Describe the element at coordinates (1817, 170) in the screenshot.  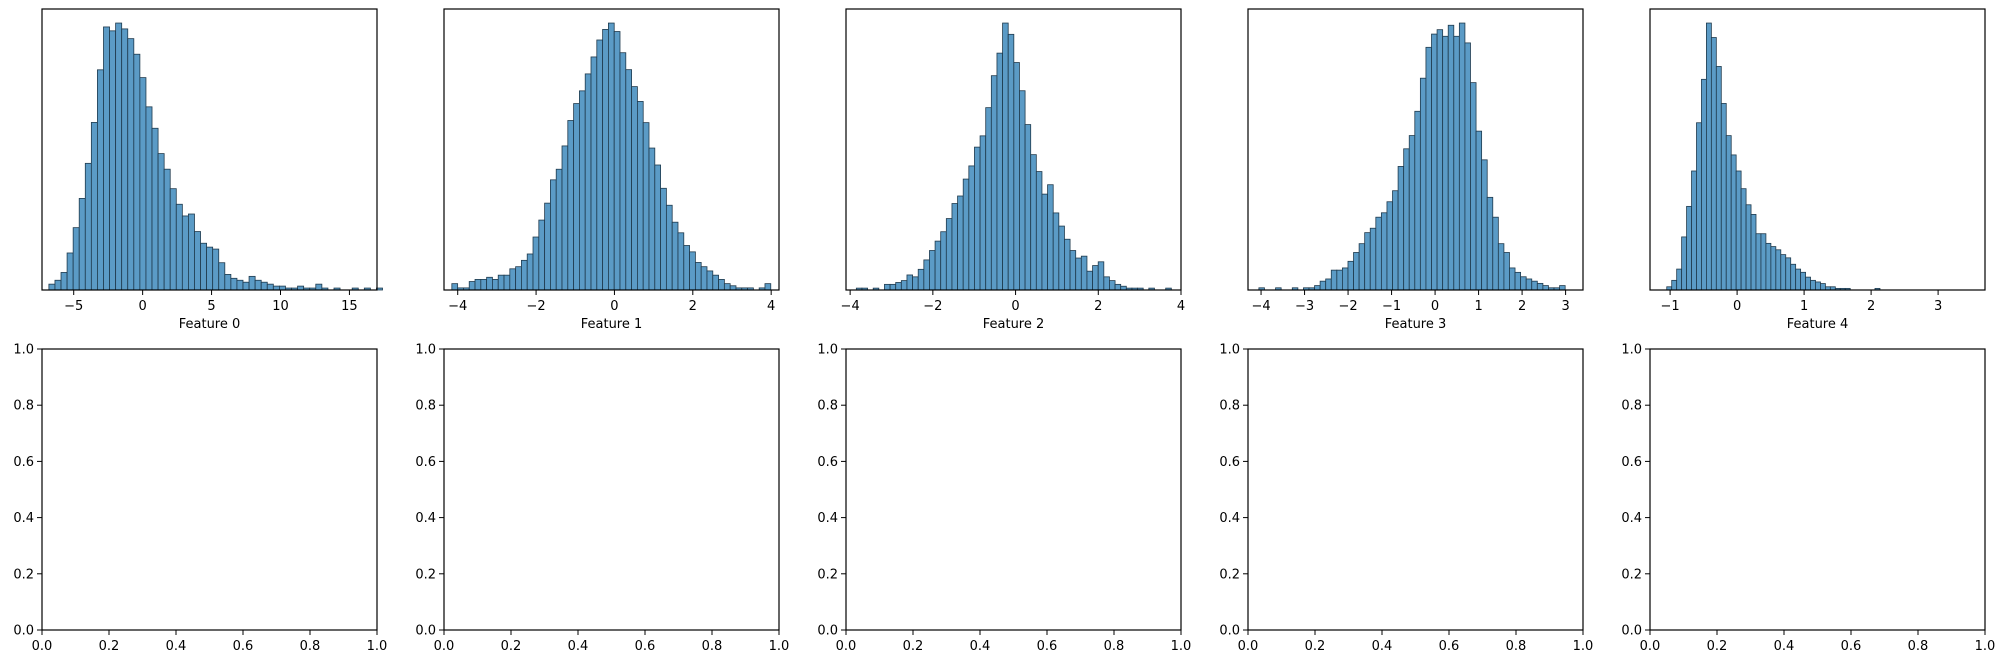
I see `subplot-4: −1 0 1 2 3 Feature 4` at that location.